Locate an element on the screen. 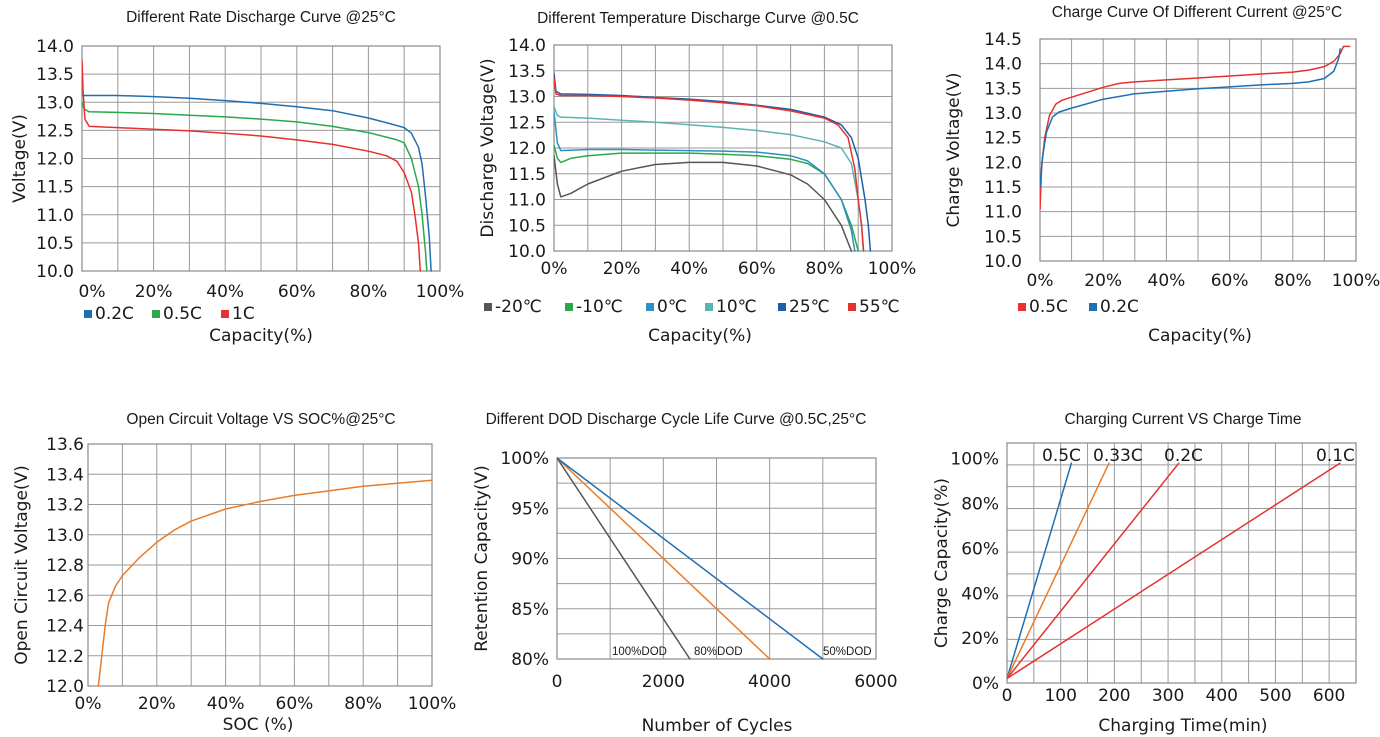 This screenshot has width=1380, height=737. y-tick-label: 12.4 is located at coordinates (65, 627).